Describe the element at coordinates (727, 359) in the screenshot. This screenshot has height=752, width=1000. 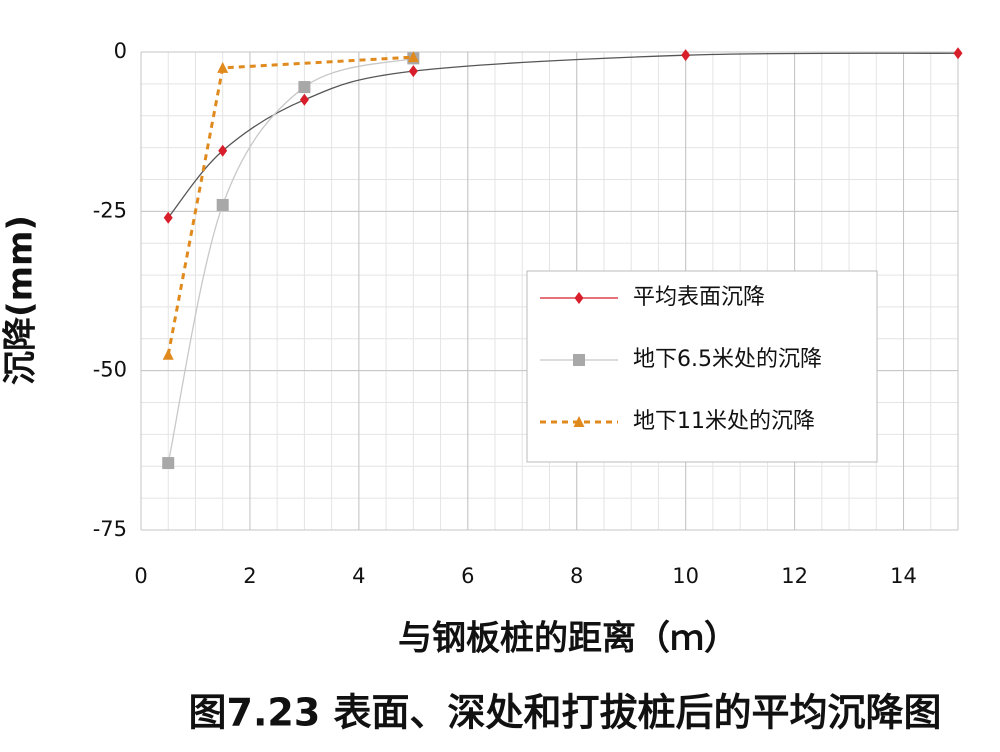
I see `legend-label: 地下6.5米处的沉降` at that location.